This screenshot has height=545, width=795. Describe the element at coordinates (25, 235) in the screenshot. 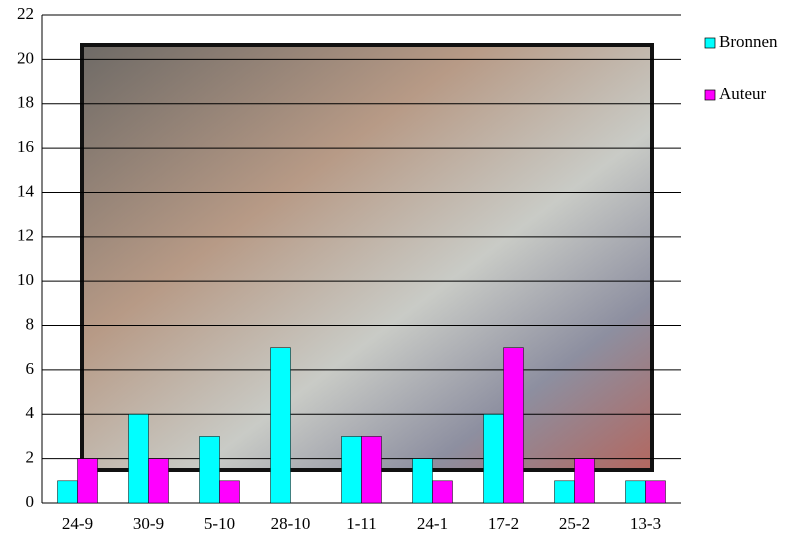

I see `y-tick-label: 12` at that location.